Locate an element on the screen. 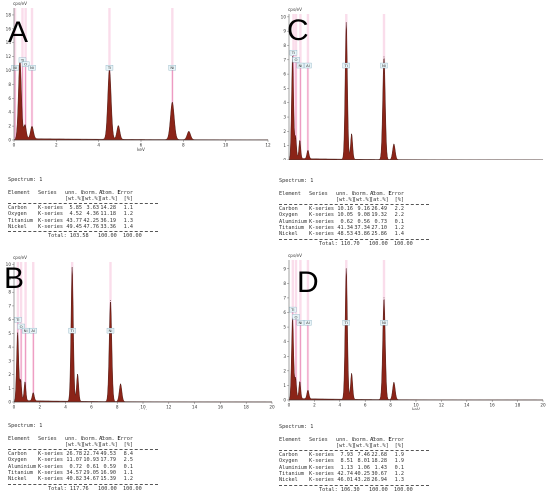 The height and width of the screenshot is (501, 550). x-tick-label: 14 is located at coordinates (467, 405).